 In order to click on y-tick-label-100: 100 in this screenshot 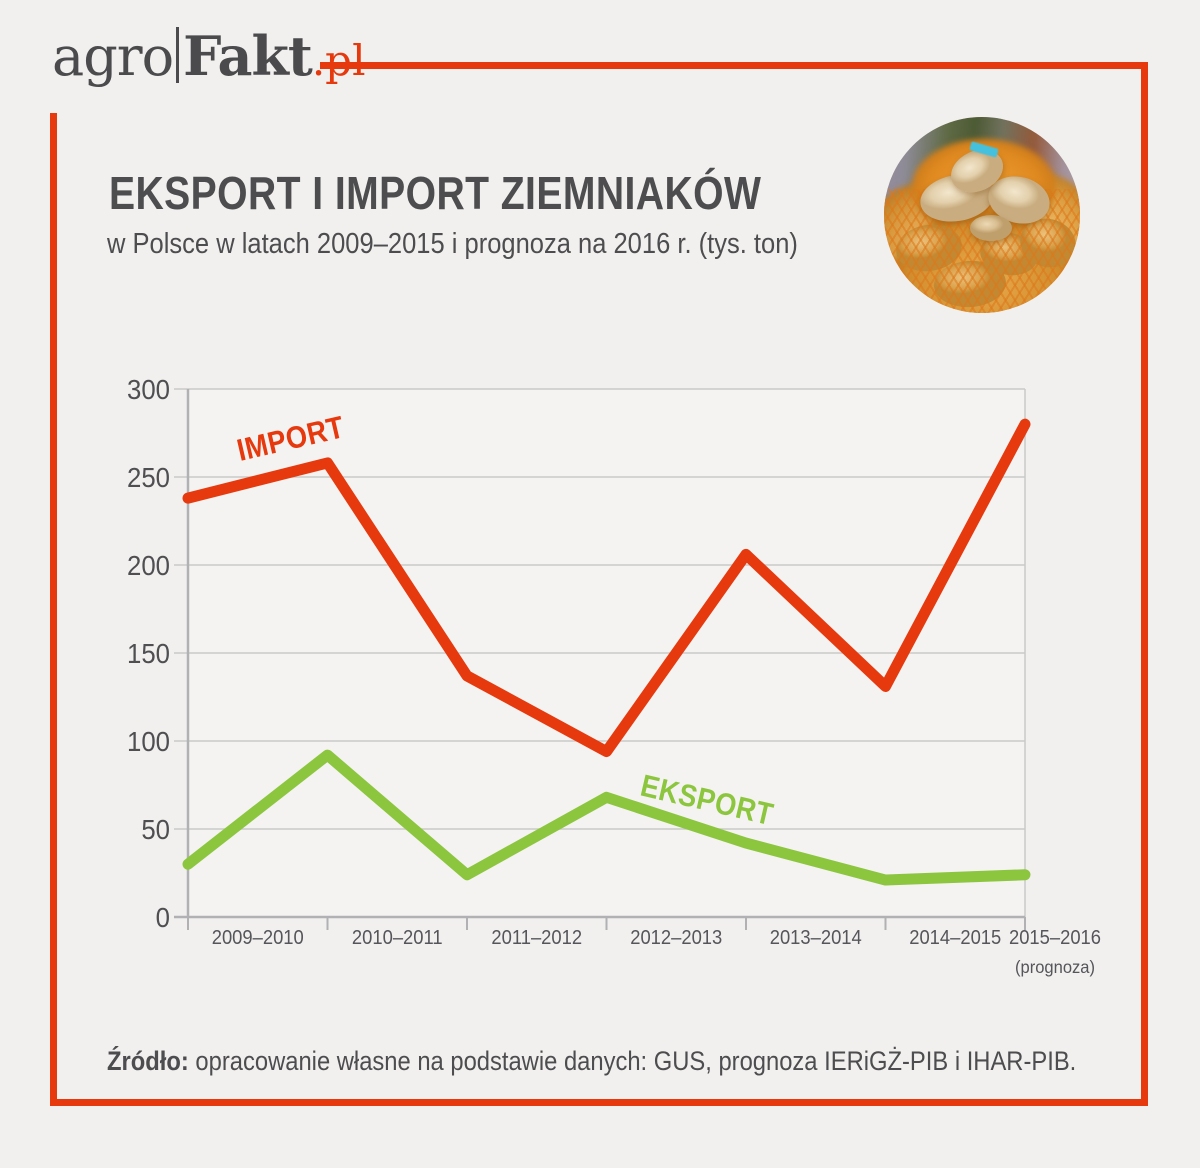, I will do `click(148, 741)`.